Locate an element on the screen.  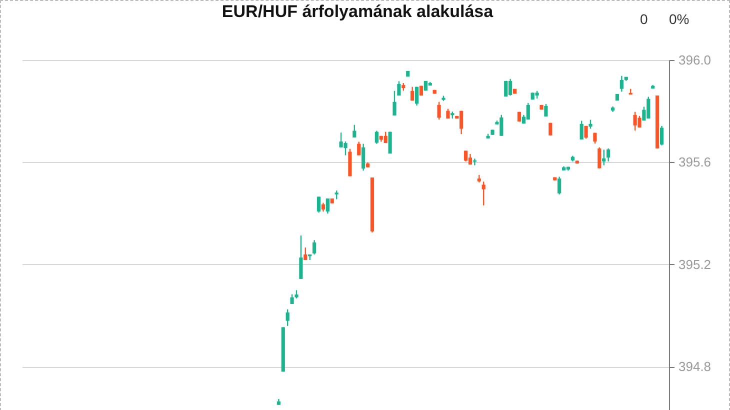
text: 0% is located at coordinates (679, 19).